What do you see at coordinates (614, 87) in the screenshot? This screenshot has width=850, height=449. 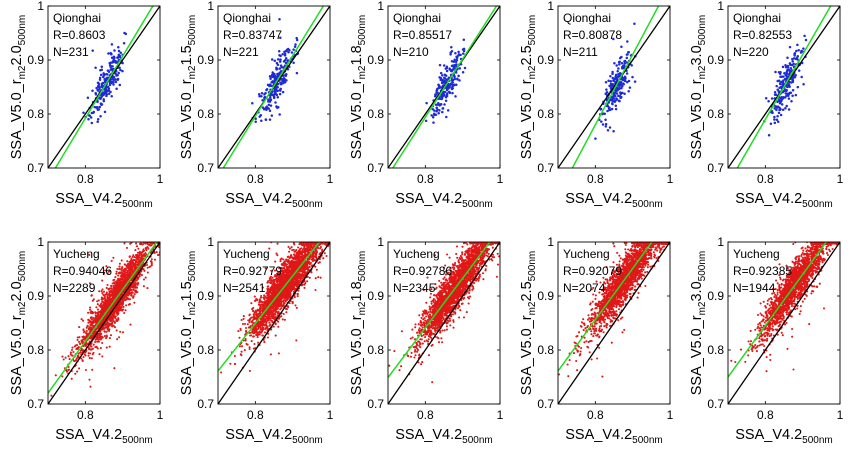 I see `axes-frame` at bounding box center [614, 87].